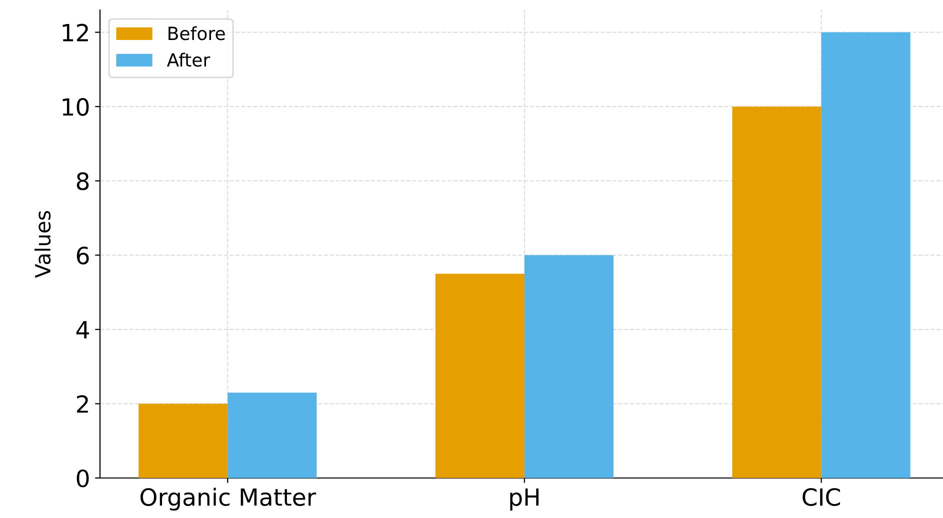  I want to click on x-tick-label: pH, so click(524, 499).